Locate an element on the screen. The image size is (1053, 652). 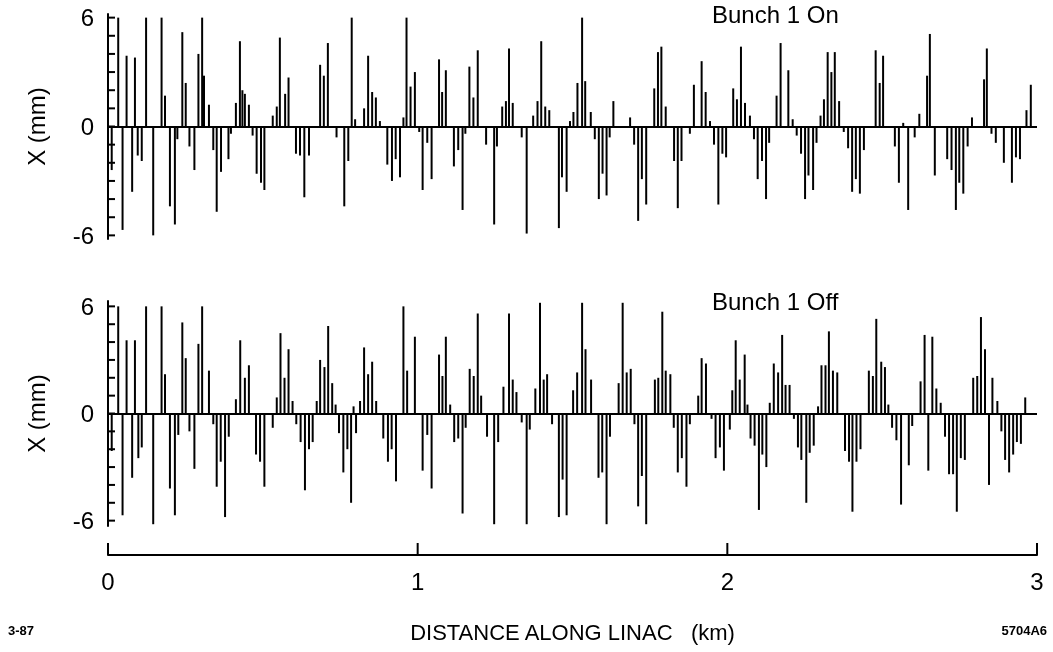
text: 3-87 is located at coordinates (21, 630).